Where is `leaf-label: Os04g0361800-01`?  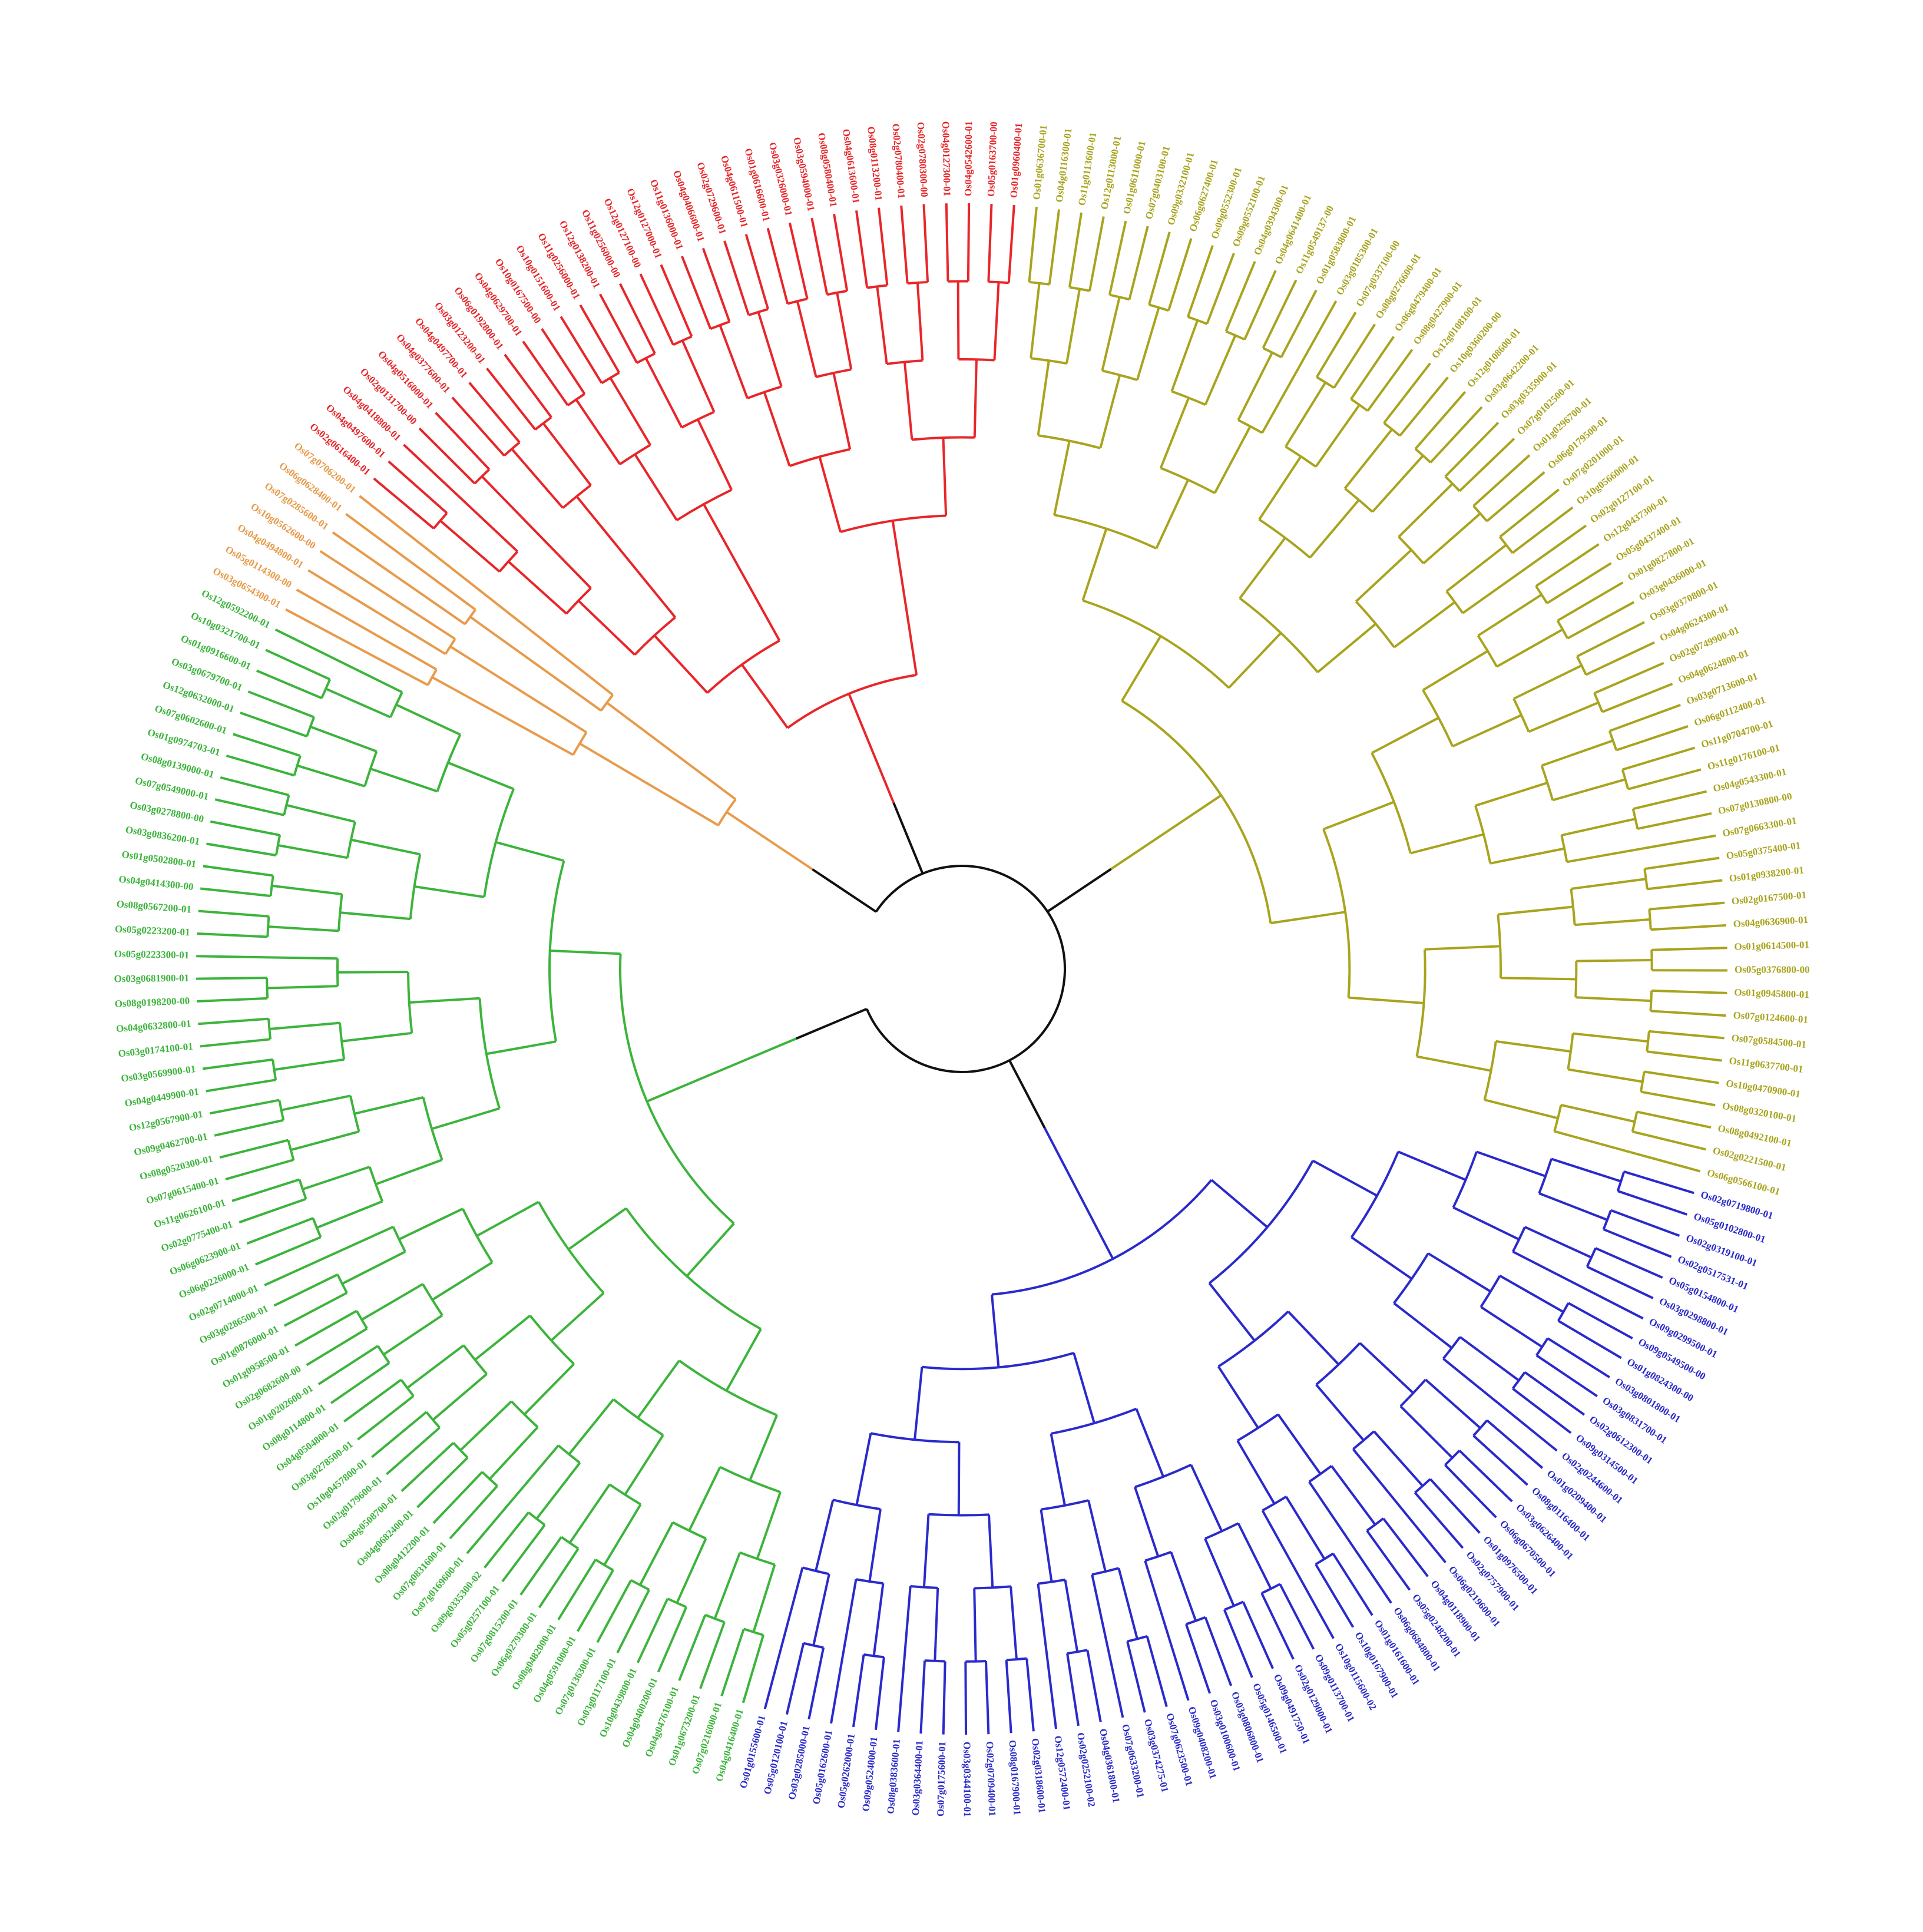 leaf-label: Os04g0361800-01 is located at coordinates (1109, 1766).